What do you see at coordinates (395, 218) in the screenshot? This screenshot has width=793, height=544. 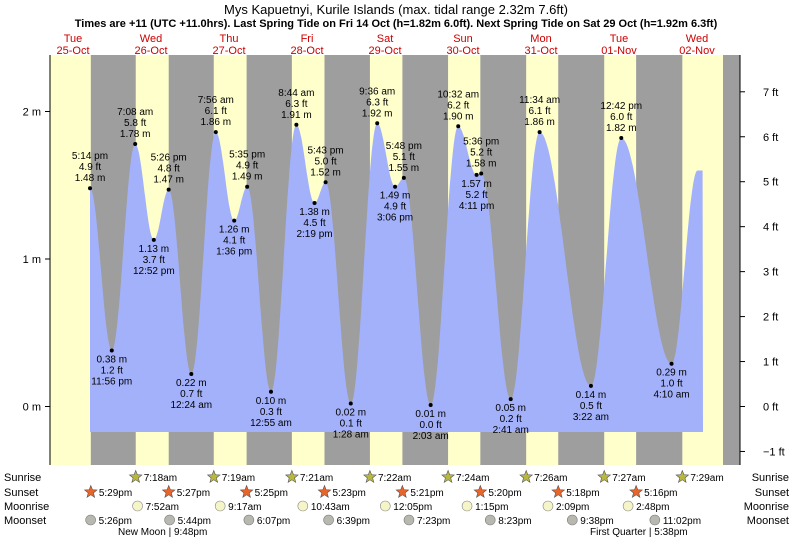 I see `low-tide-time: 3:06 pm` at bounding box center [395, 218].